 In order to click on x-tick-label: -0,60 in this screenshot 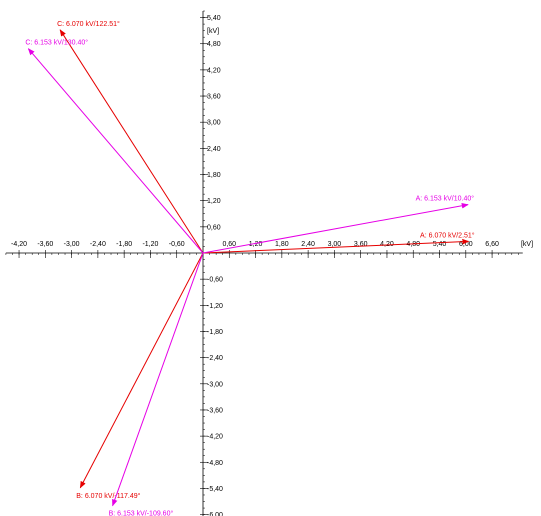, I will do `click(177, 244)`.